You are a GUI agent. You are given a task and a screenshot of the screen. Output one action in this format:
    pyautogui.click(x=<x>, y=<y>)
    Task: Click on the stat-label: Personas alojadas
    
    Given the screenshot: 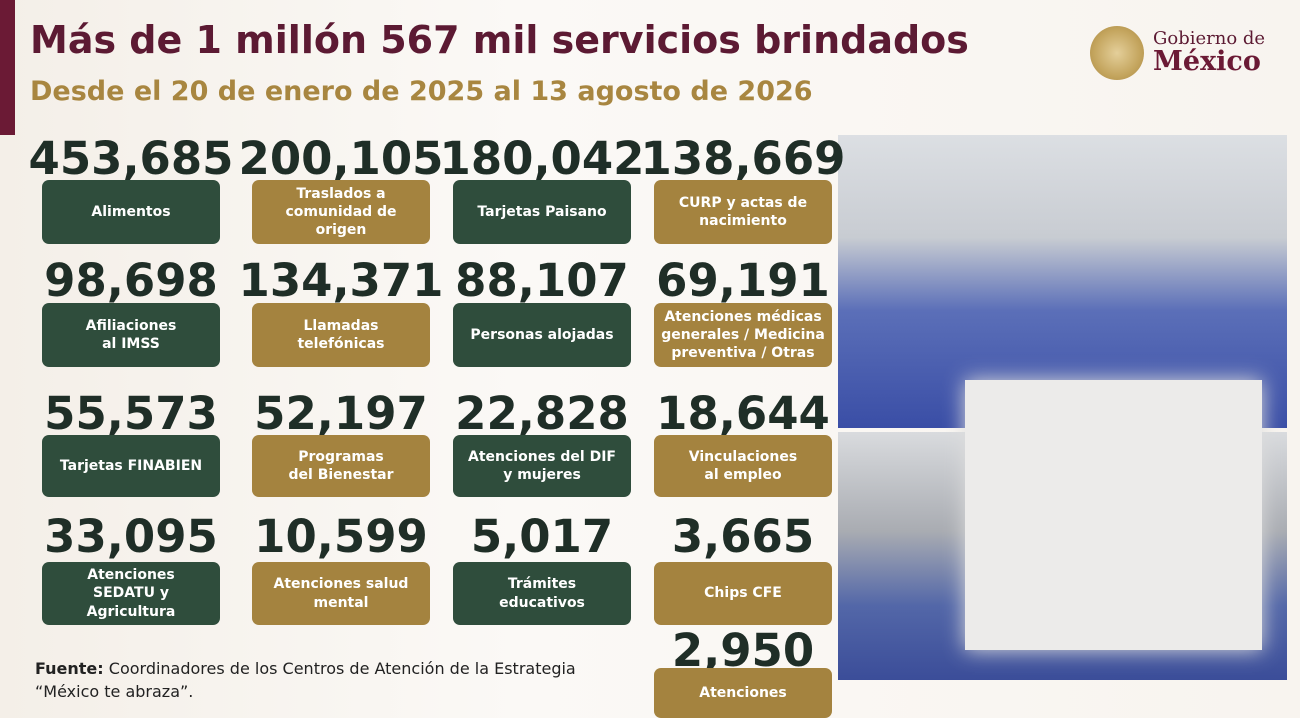 What is the action you would take?
    pyautogui.click(x=542, y=335)
    